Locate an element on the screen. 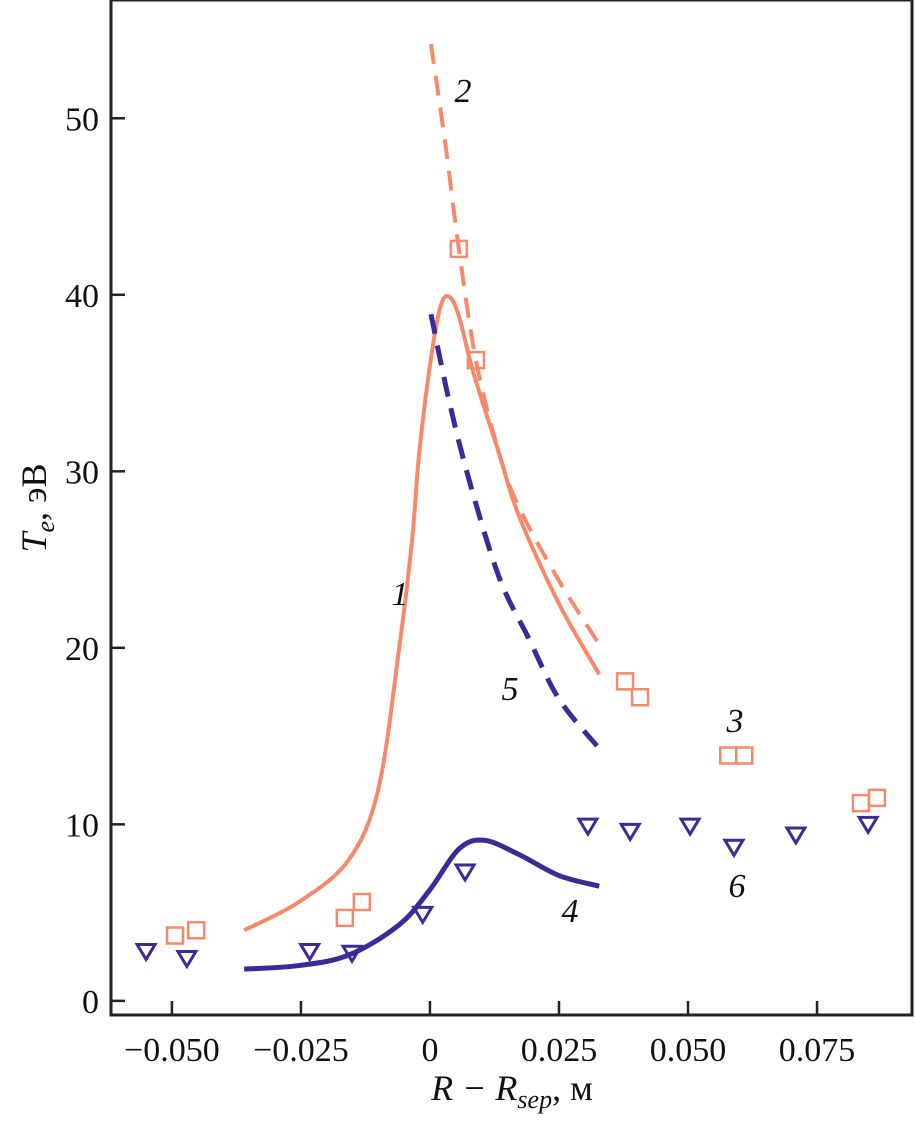 This screenshot has height=1121, width=915. x-tick-label: 0 is located at coordinates (429, 1050).